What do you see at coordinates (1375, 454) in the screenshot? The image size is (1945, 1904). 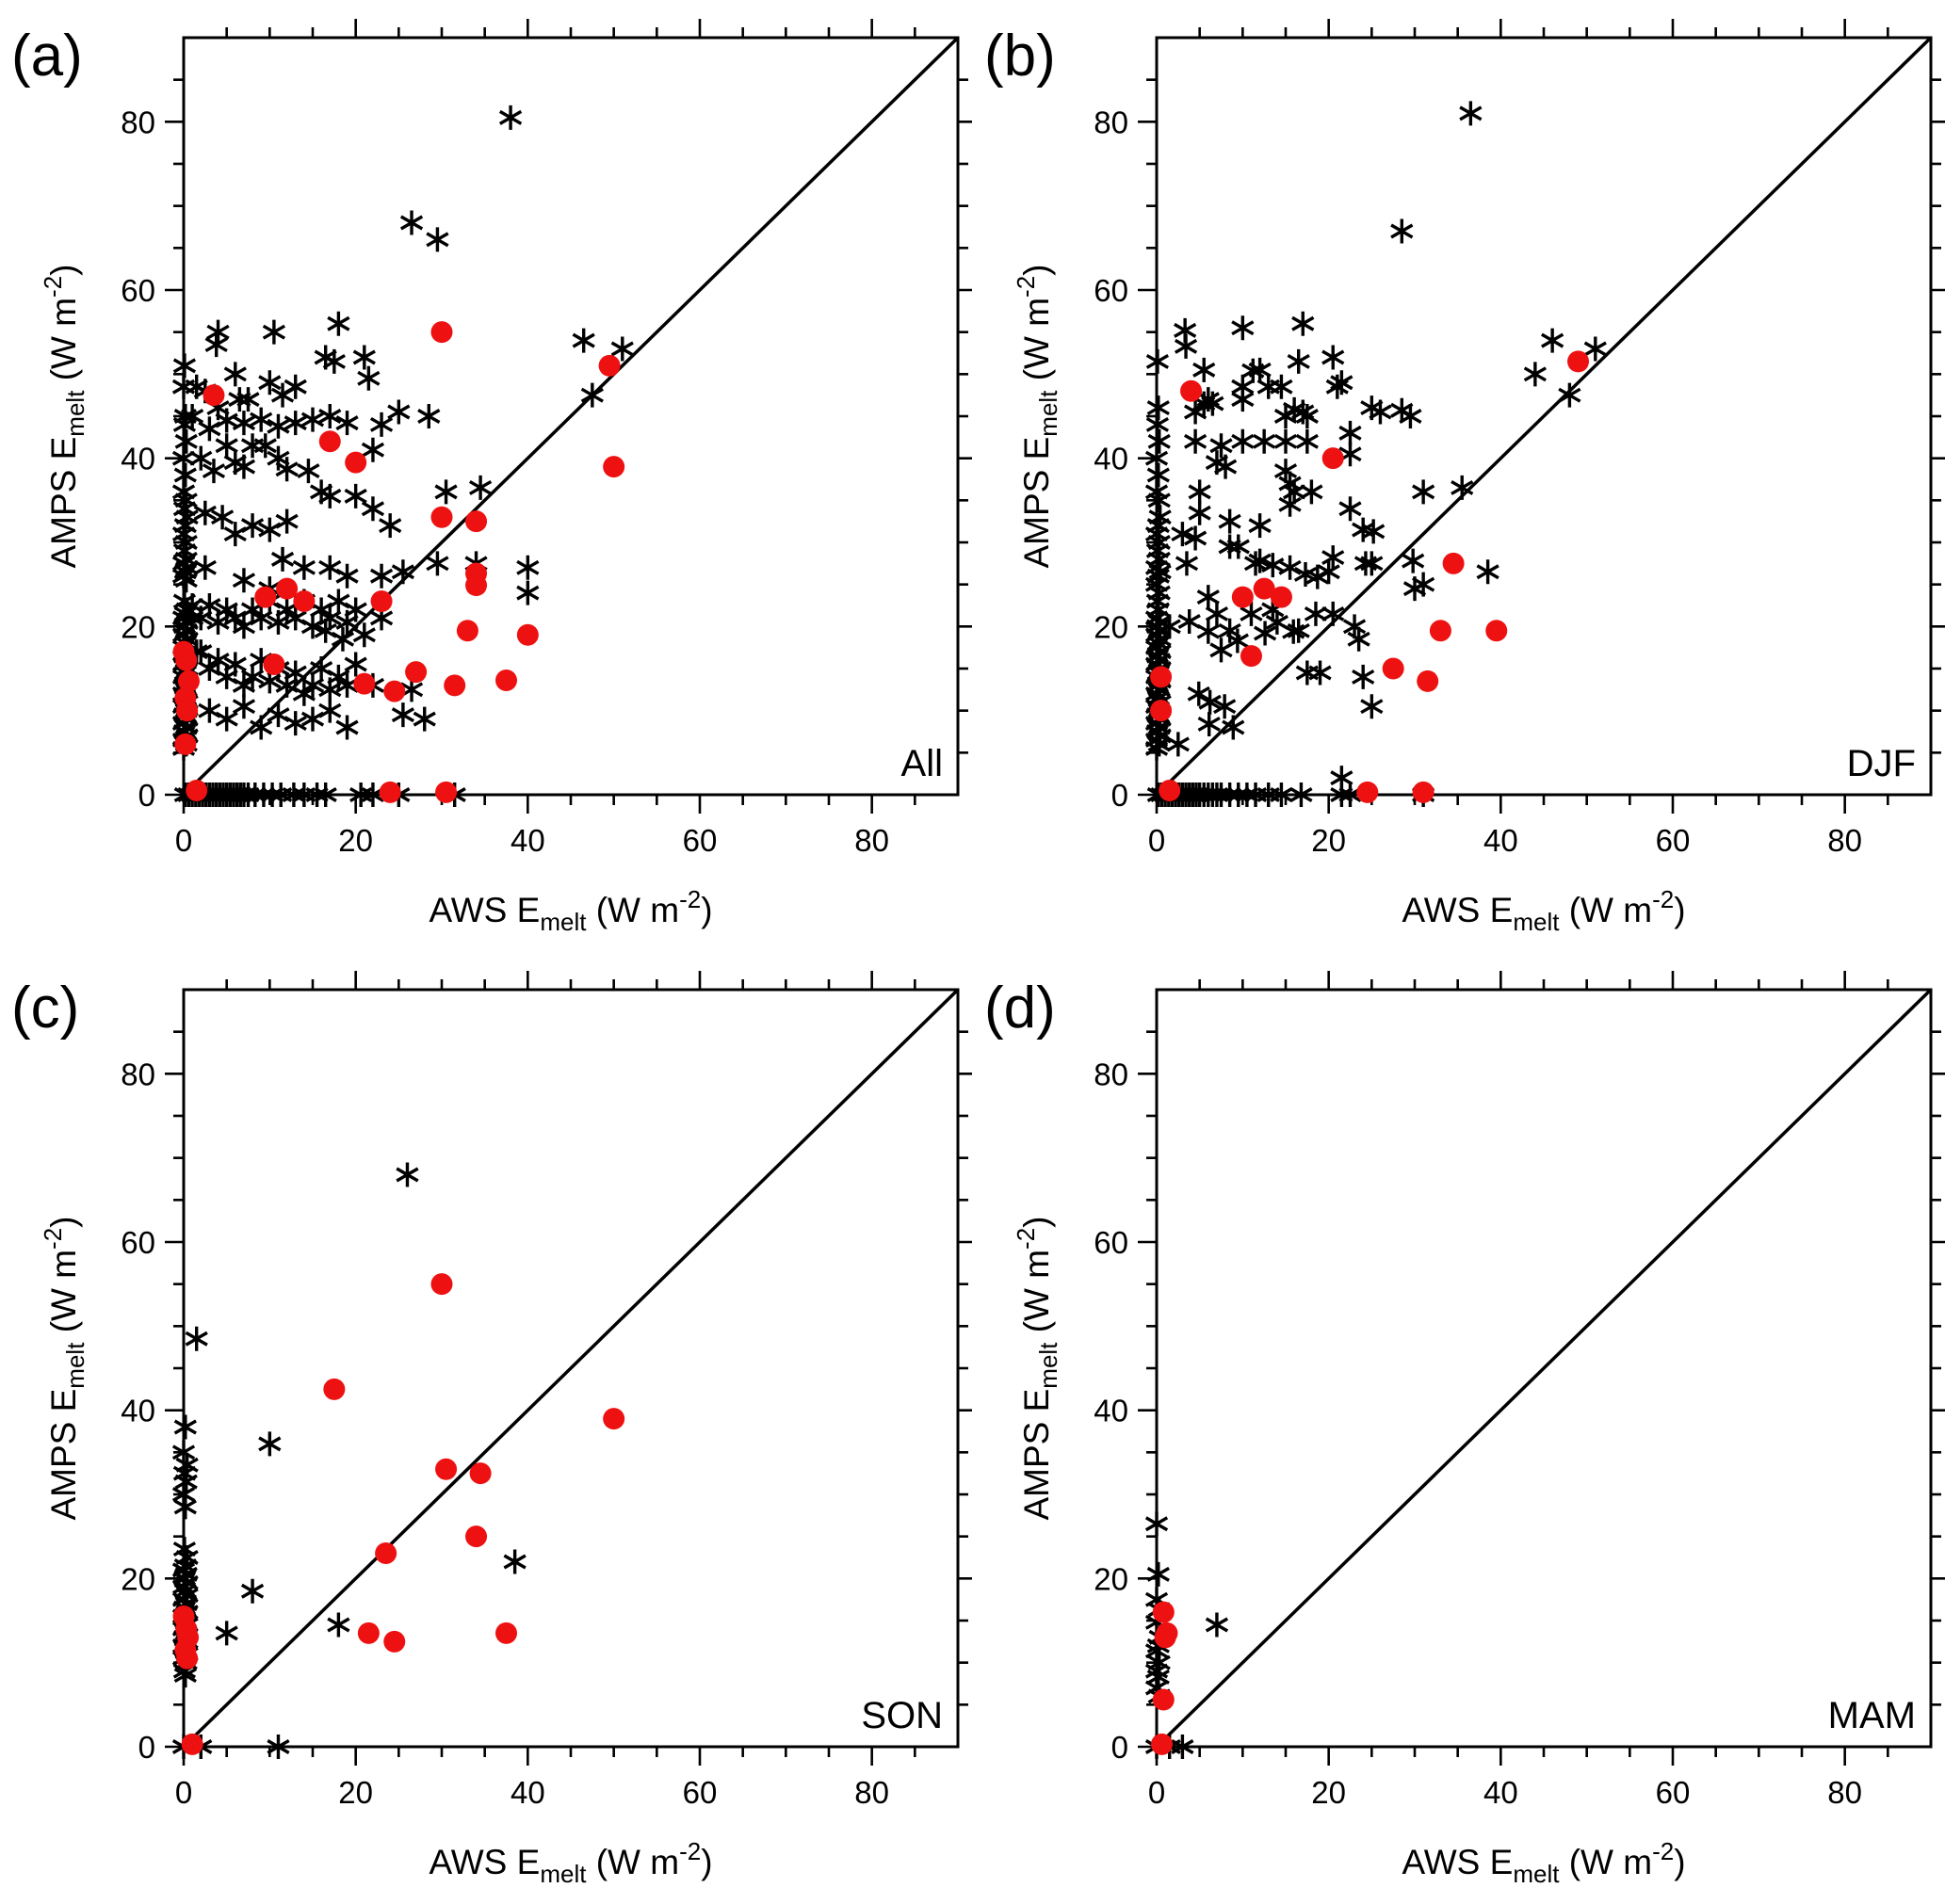 I see `asterisk-markers` at bounding box center [1375, 454].